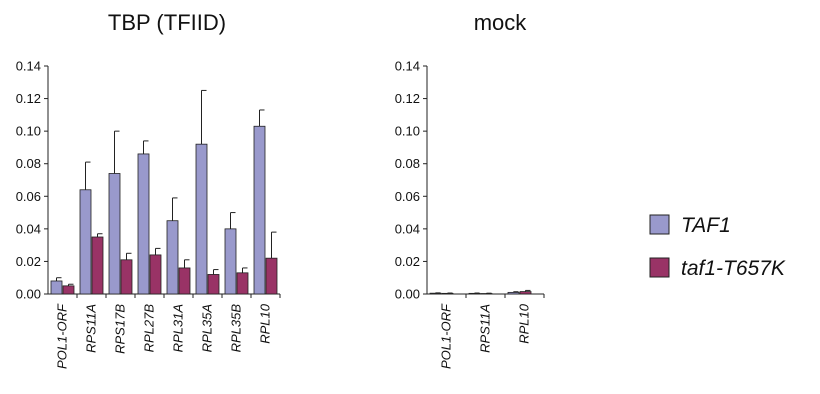 The width and height of the screenshot is (820, 394). What do you see at coordinates (143, 224) in the screenshot?
I see `bar-taf1-rpl27b` at bounding box center [143, 224].